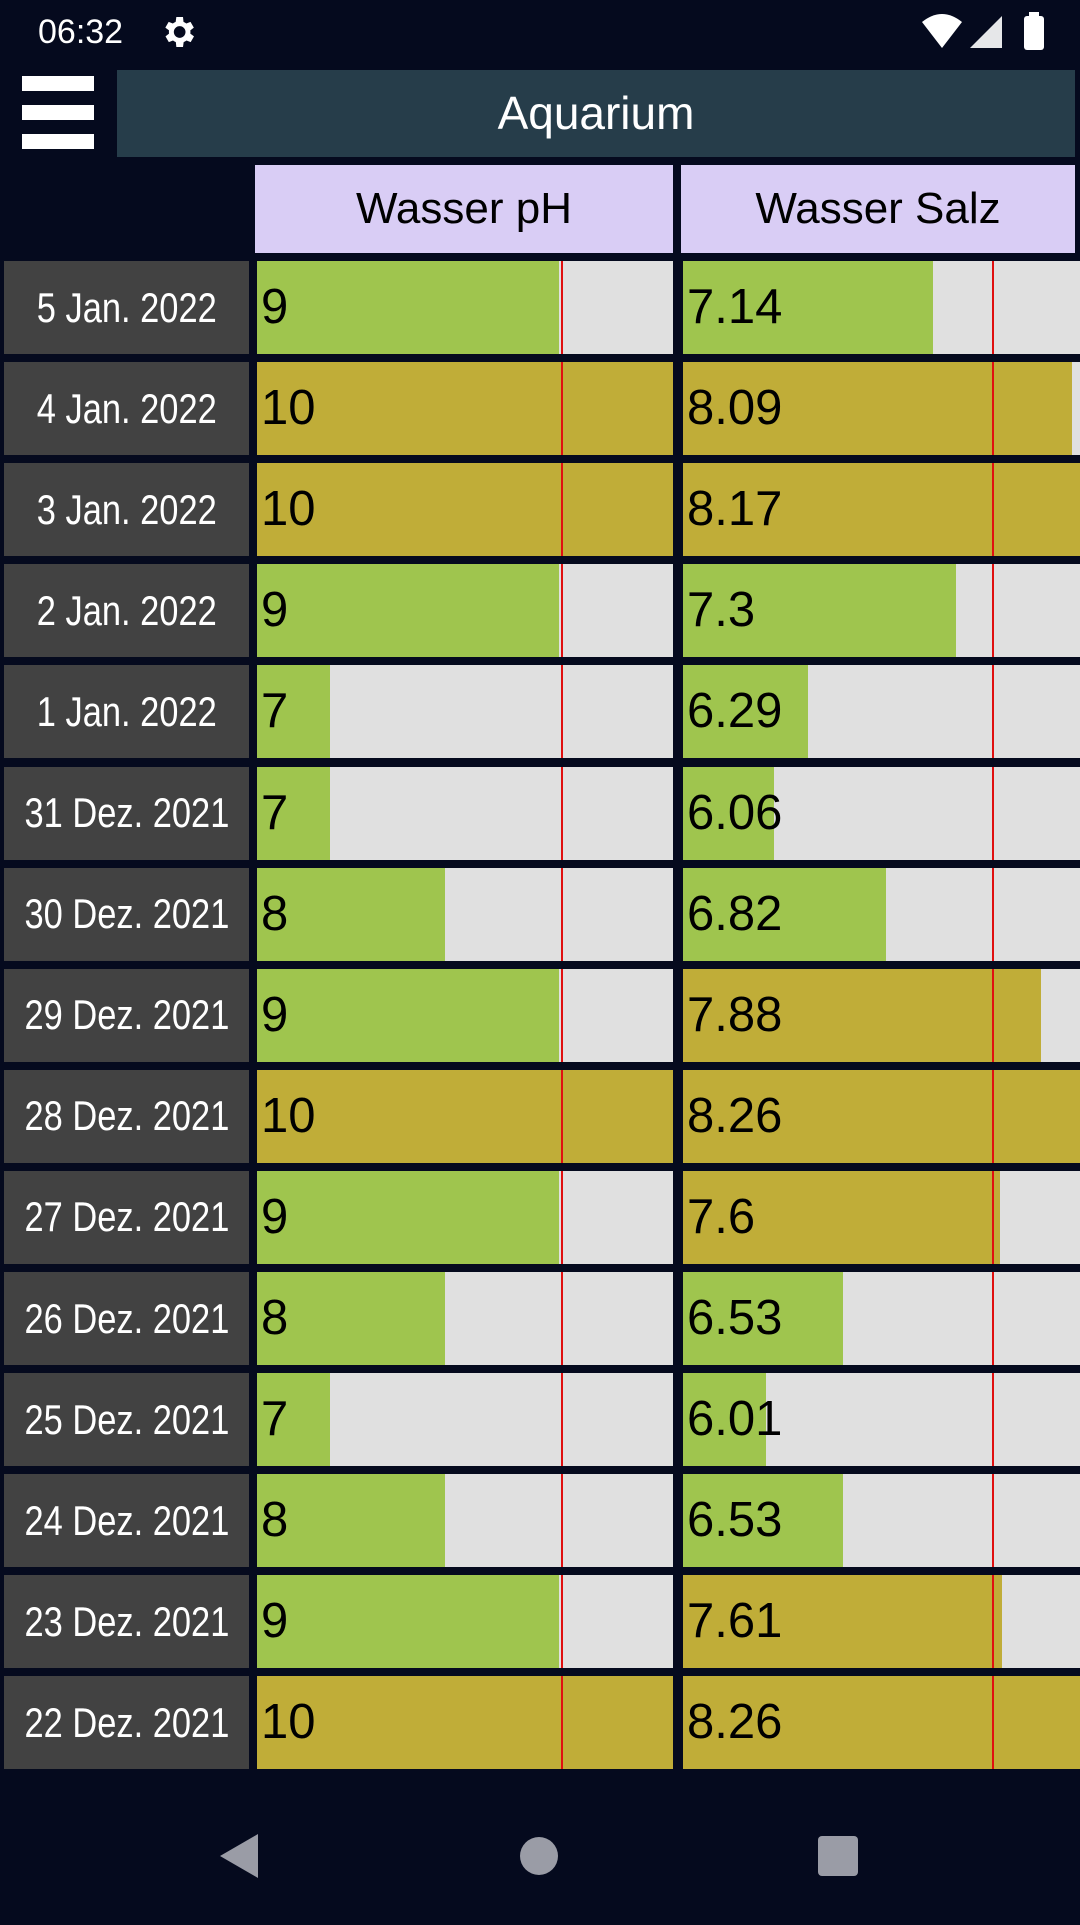 The width and height of the screenshot is (1080, 1925). What do you see at coordinates (126, 1622) in the screenshot?
I see `date-cell: 23 Dez. 2021` at bounding box center [126, 1622].